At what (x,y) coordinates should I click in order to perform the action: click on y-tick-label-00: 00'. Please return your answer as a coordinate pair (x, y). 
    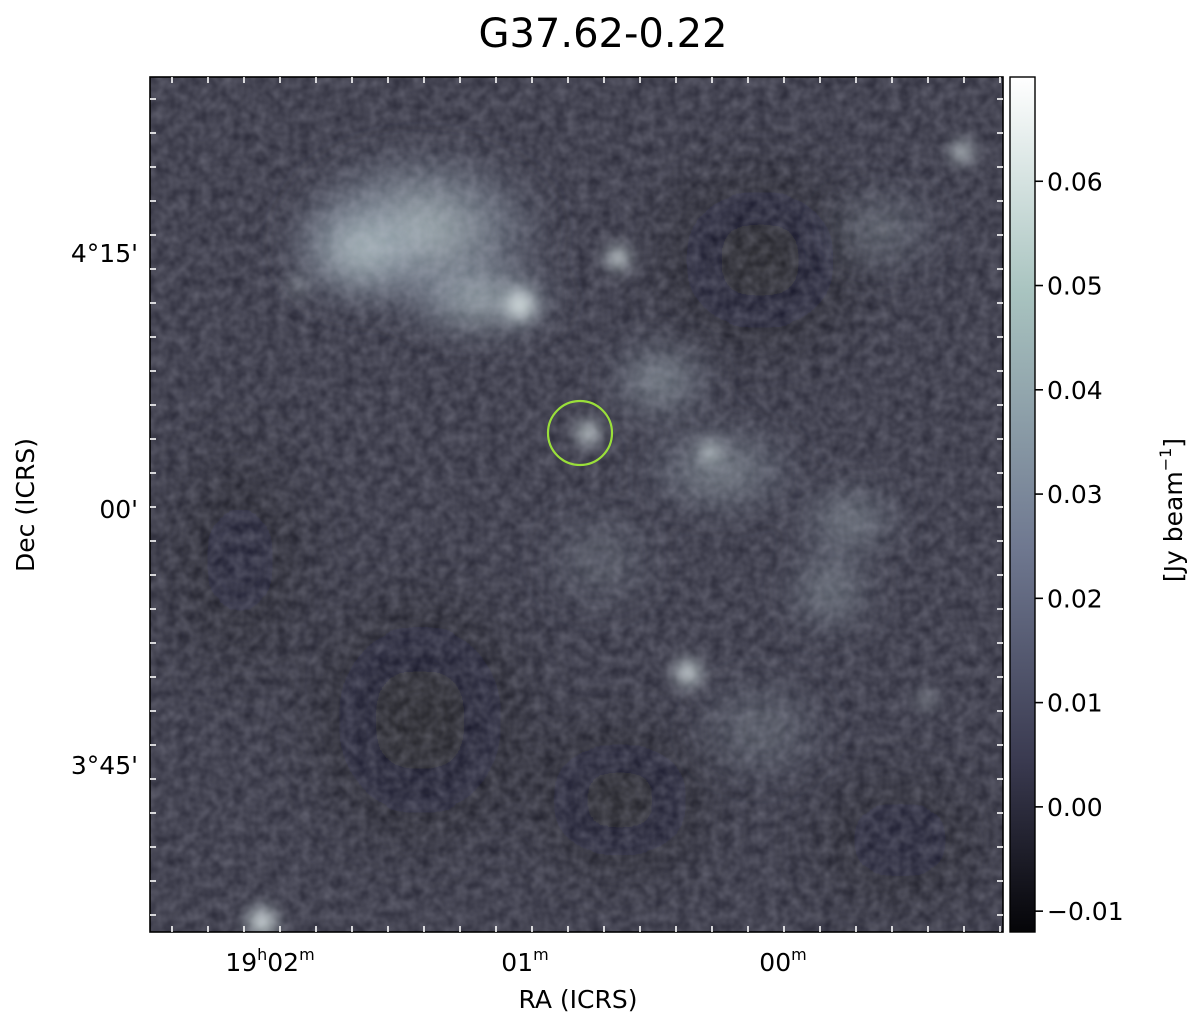
    Looking at the image, I should click on (118, 509).